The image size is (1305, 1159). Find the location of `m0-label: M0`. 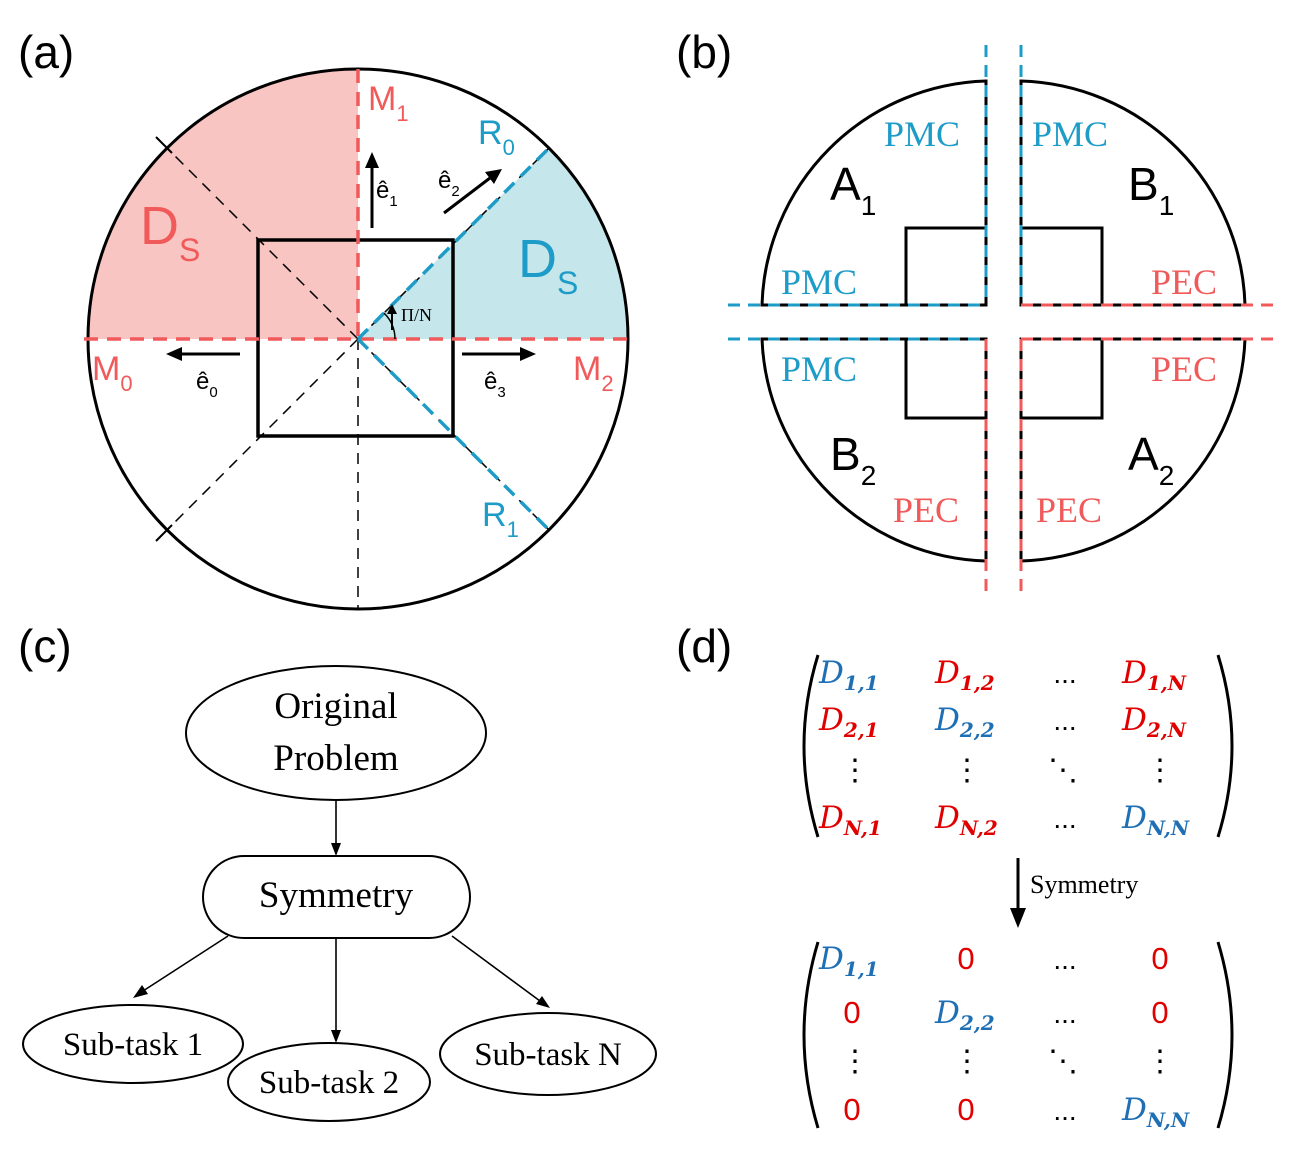

m0-label: M0 is located at coordinates (112, 373).